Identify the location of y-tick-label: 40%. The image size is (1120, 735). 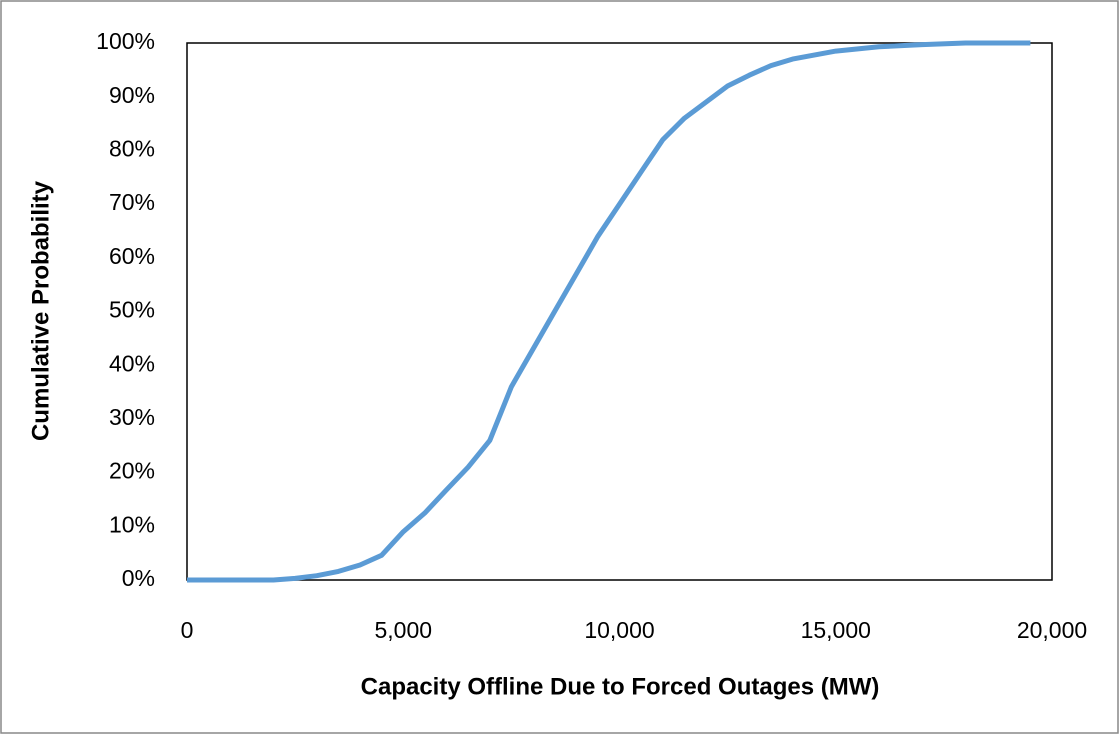
(132, 363).